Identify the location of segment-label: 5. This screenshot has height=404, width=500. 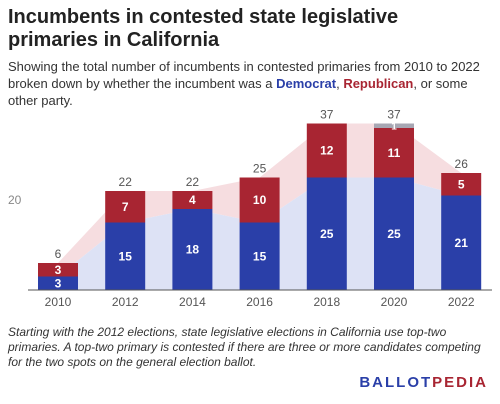
(461, 184).